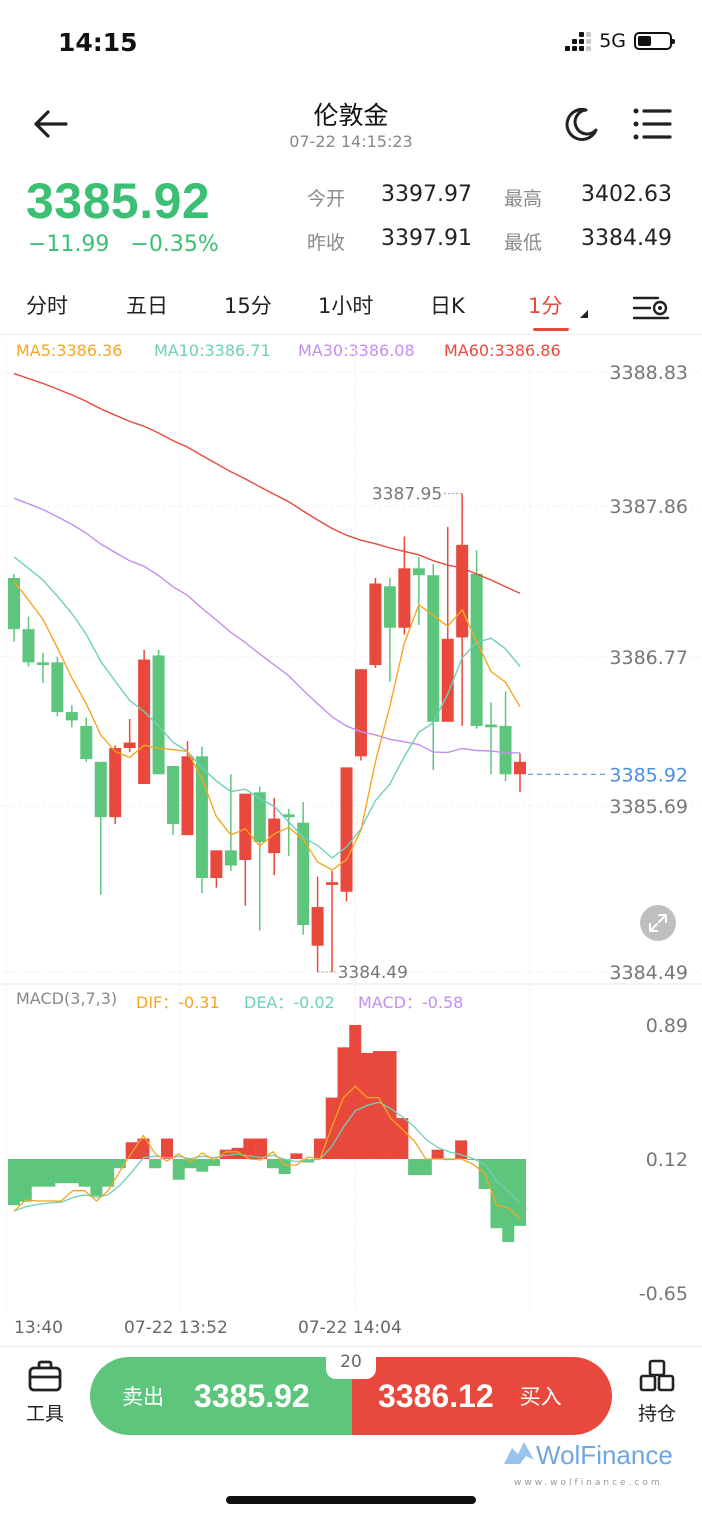 This screenshot has height=1519, width=702. I want to click on ma10-legend: MA10:3386.71, so click(212, 350).